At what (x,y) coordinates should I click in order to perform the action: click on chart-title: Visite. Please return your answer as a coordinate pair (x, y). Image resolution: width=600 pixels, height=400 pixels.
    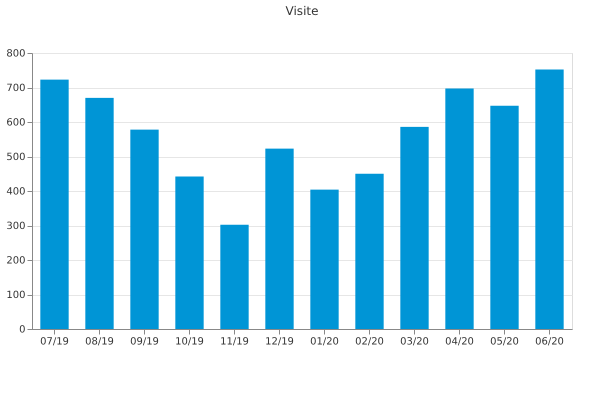
    Looking at the image, I should click on (302, 11).